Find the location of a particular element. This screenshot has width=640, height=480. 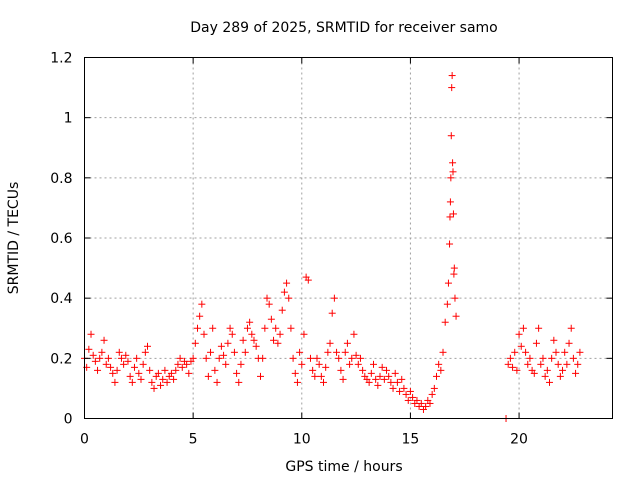

y-axis-label: SRMTID / TECUs is located at coordinates (14, 238).